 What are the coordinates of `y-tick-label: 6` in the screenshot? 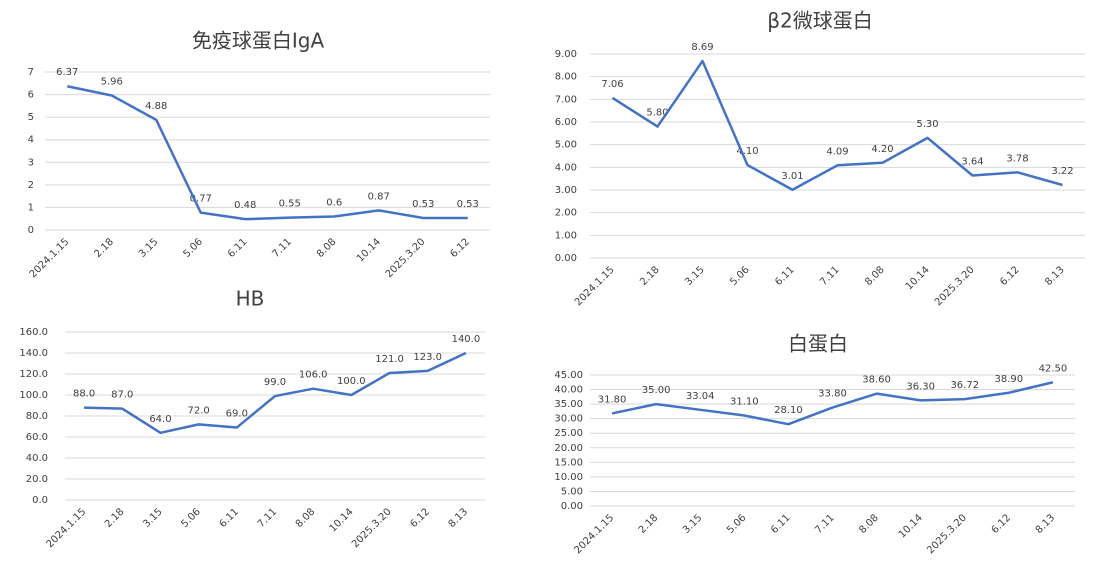 It's located at (31, 95).